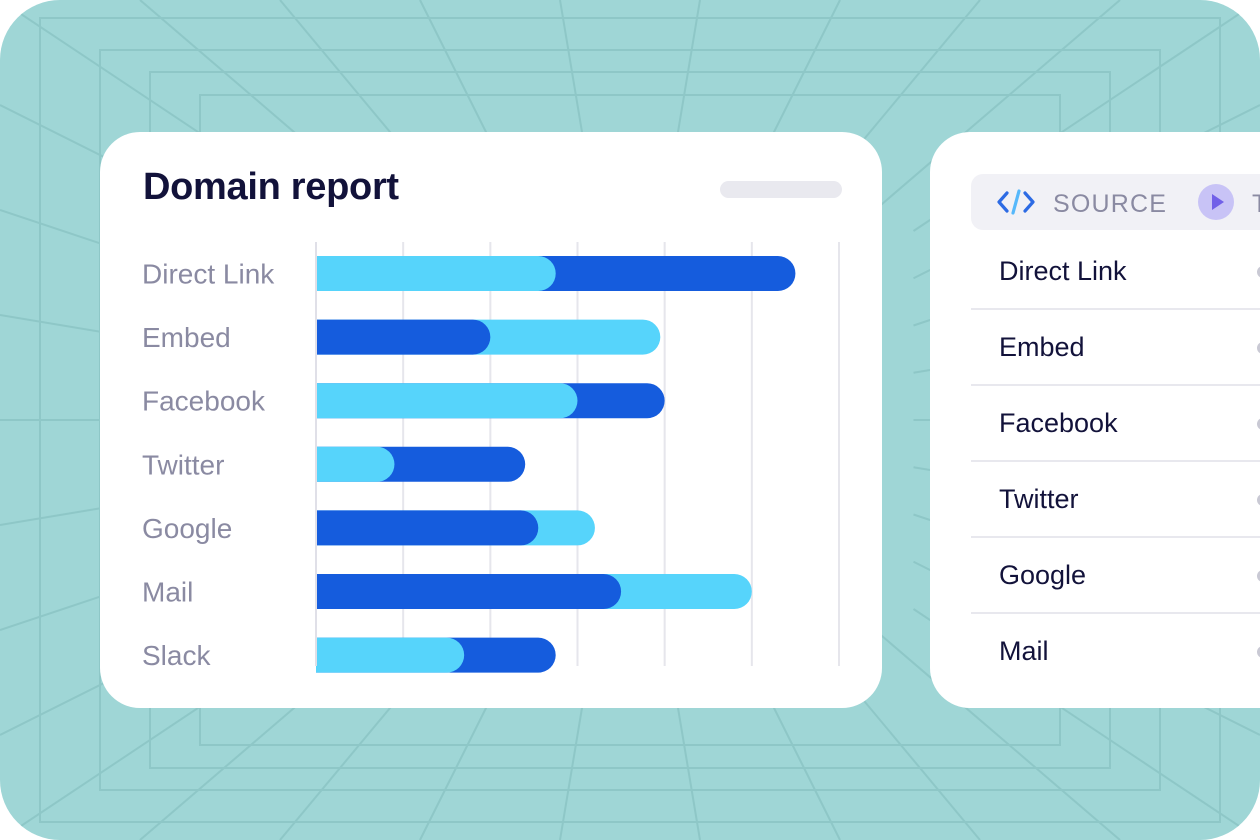 The image size is (1260, 840). Describe the element at coordinates (1024, 651) in the screenshot. I see `source-row-label: Mail` at that location.